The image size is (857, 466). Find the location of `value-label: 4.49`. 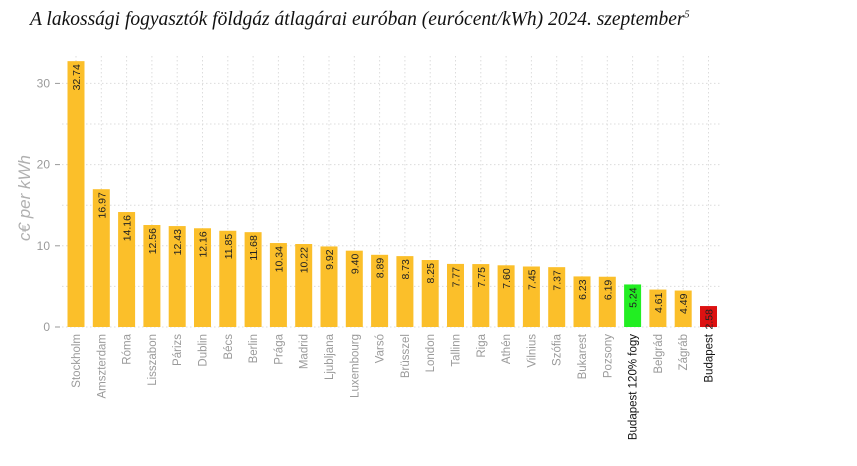

value-label: 4.49 is located at coordinates (684, 303).